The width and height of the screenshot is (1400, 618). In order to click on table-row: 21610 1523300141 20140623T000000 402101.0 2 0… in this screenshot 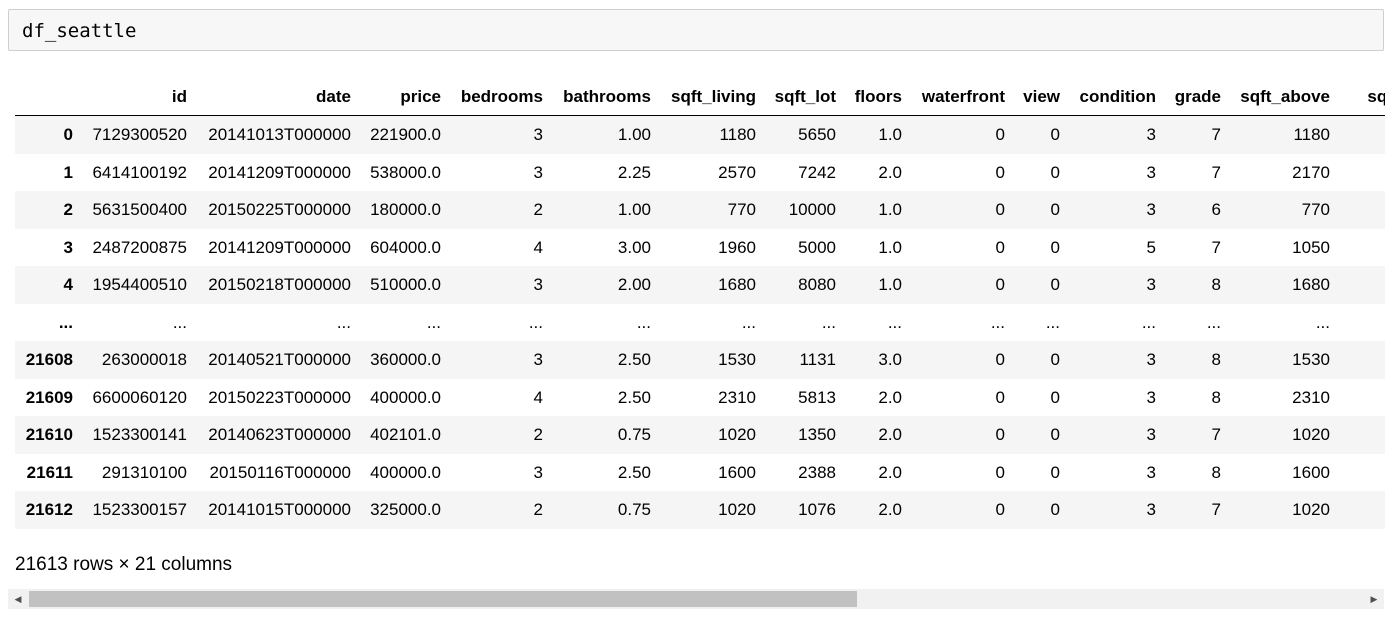, I will do `click(700, 435)`.